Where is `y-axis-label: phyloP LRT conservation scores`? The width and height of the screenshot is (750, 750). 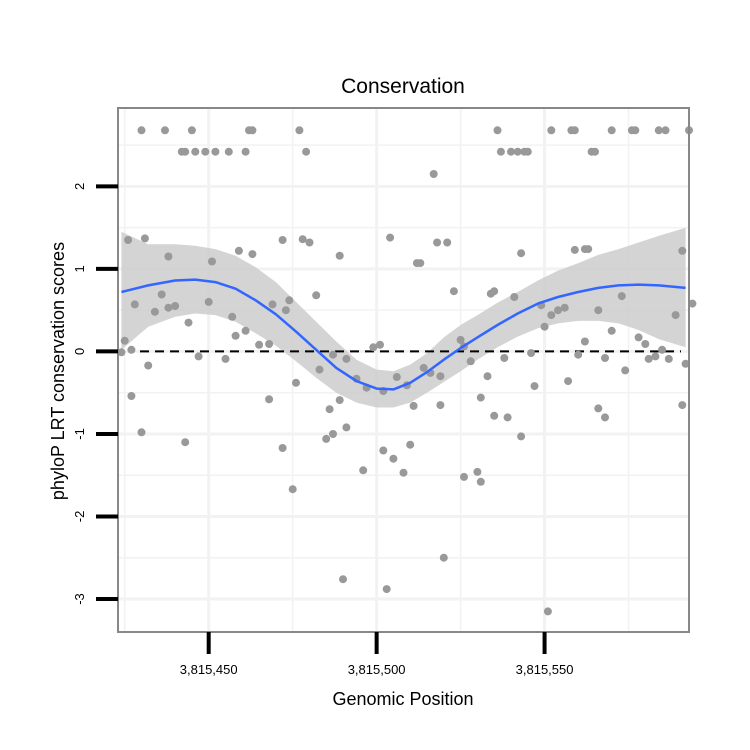 y-axis-label: phyloP LRT conservation scores is located at coordinates (58, 371).